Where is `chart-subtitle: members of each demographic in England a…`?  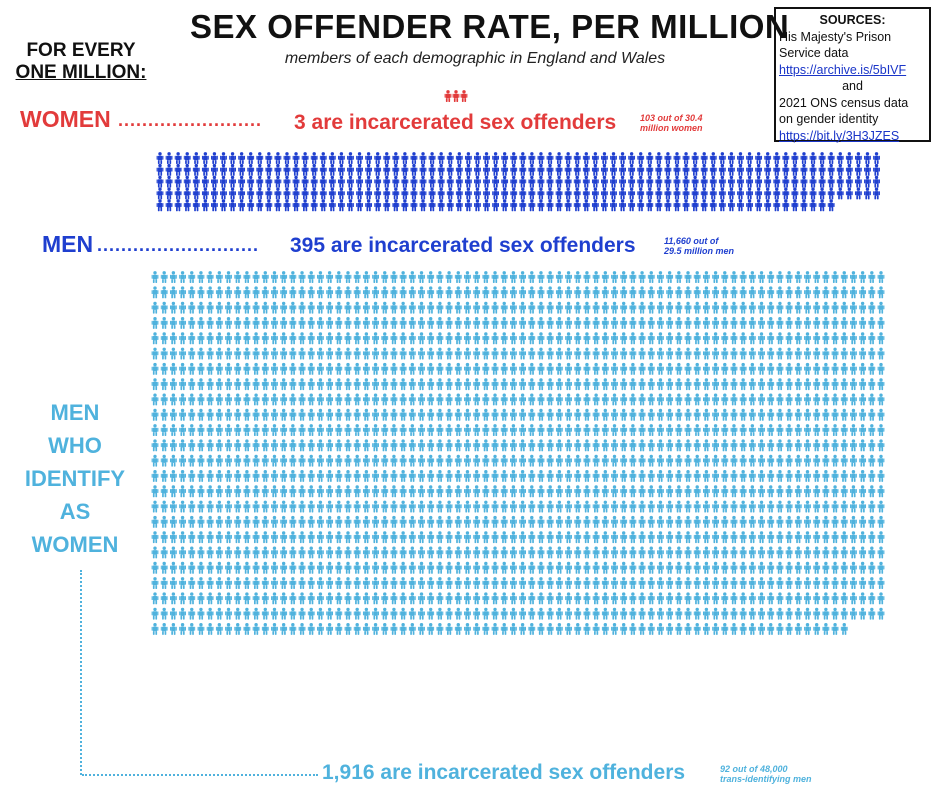
chart-subtitle: members of each demographic in England a… is located at coordinates (475, 59).